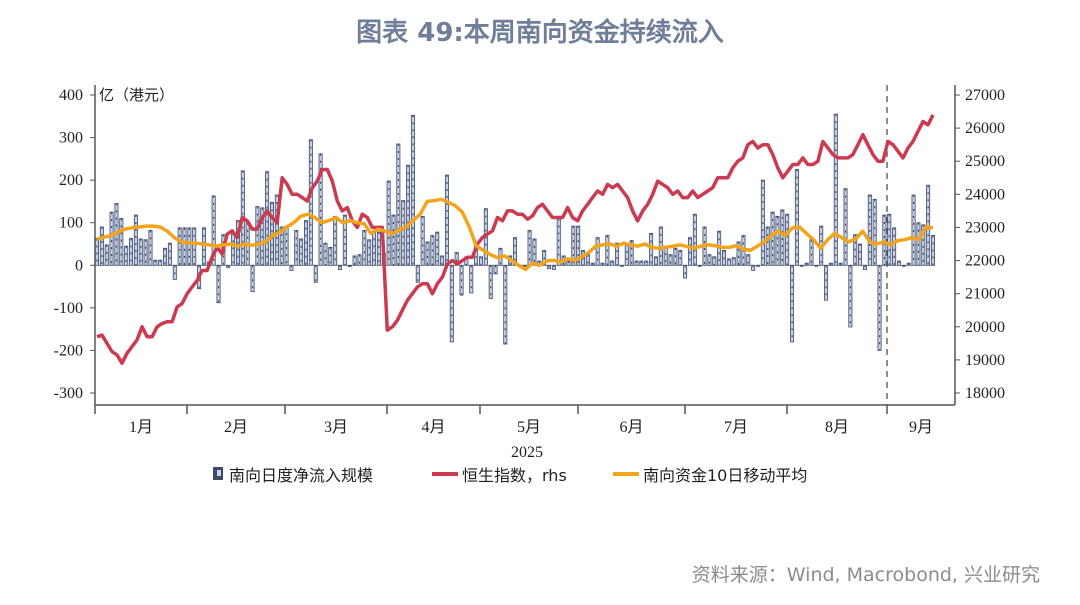  What do you see at coordinates (865, 575) in the screenshot?
I see `source-note: 资料来源：Wind, Macrobond, 兴业研究` at bounding box center [865, 575].